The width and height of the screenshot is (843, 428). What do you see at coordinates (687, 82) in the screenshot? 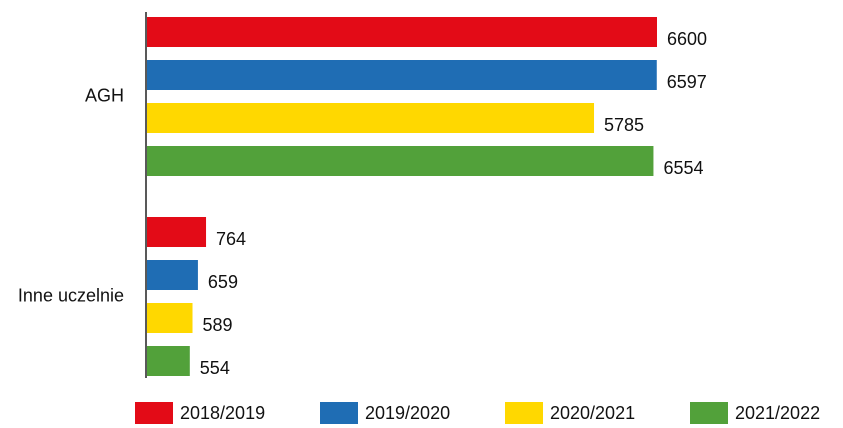
I see `value-label: 6597` at bounding box center [687, 82].